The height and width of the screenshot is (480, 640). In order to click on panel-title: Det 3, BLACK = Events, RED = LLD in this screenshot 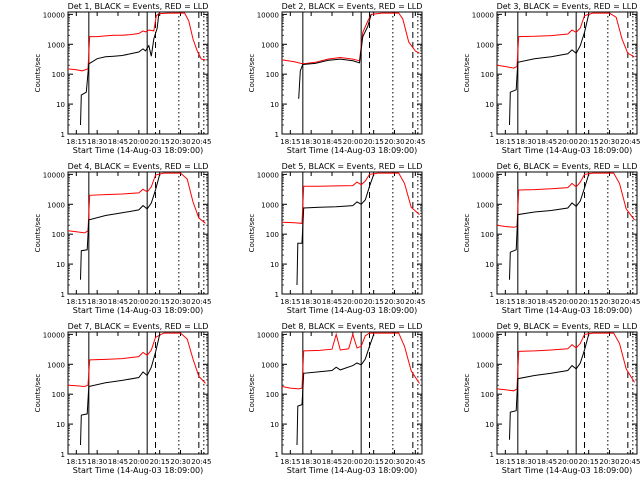, I will do `click(567, 6)`.